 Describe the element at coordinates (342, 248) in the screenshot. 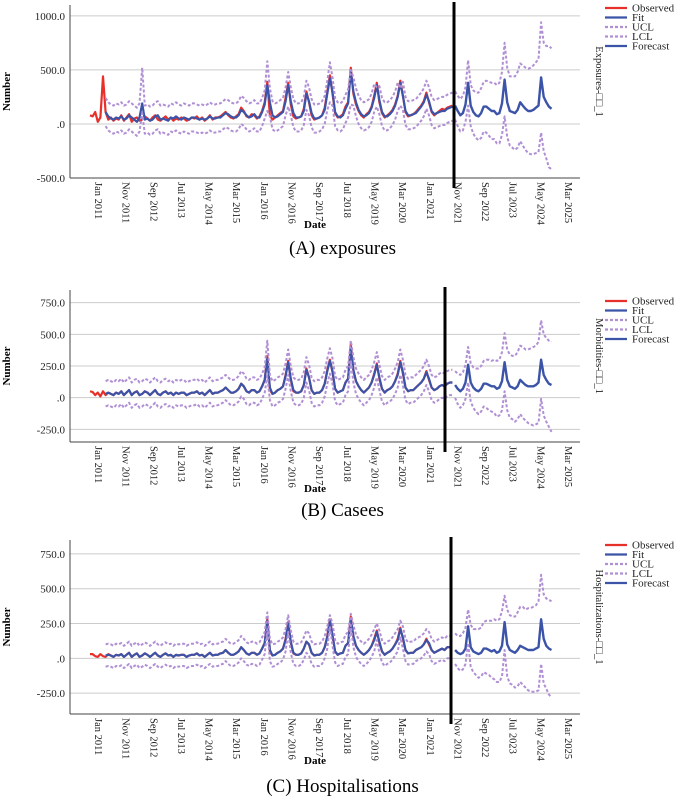

I see `caption-a: (A) exposures` at that location.